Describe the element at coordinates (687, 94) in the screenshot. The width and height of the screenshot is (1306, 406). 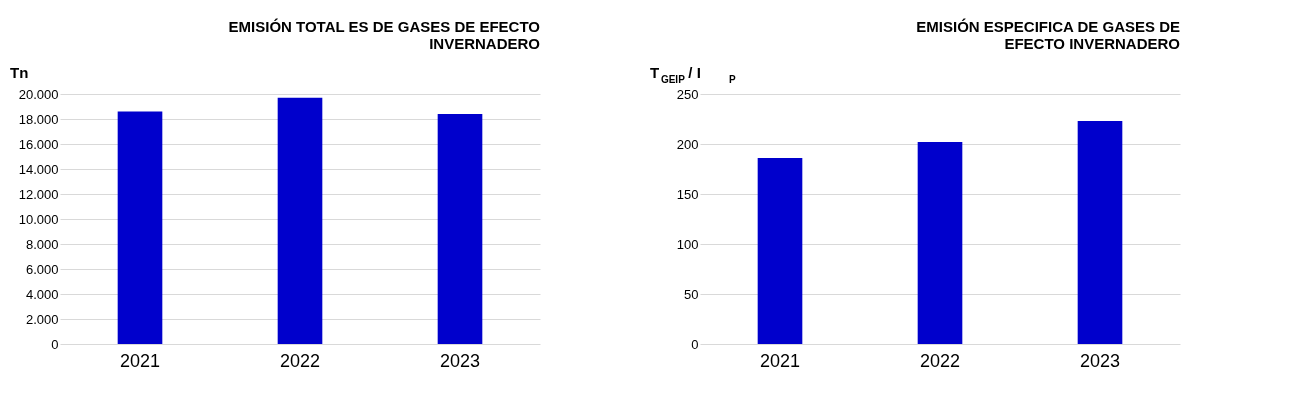
I see `y-tick-label: 250` at that location.